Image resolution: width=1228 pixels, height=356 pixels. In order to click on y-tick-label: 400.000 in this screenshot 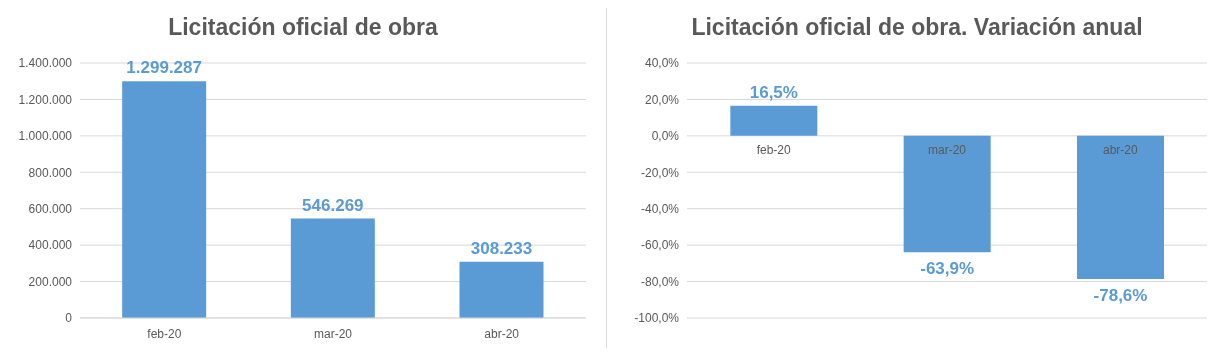, I will do `click(50, 245)`.